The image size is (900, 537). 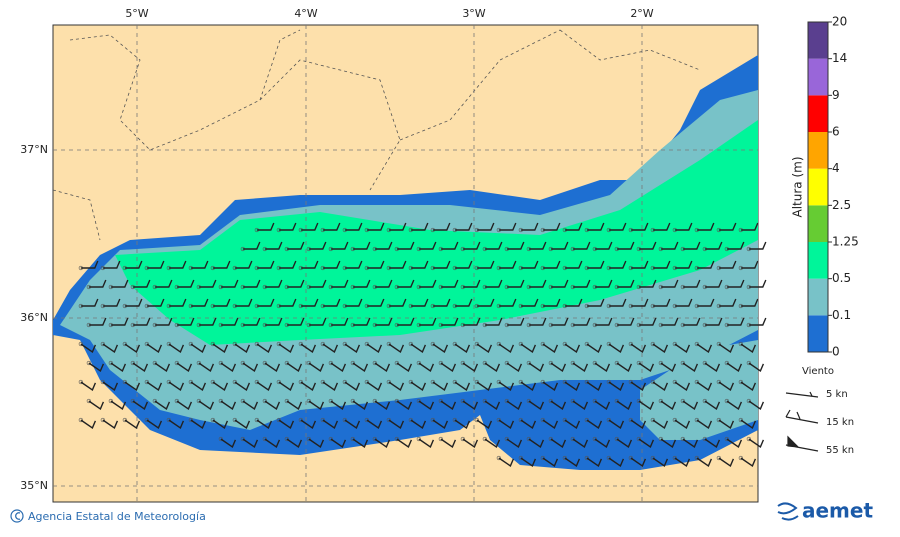 What do you see at coordinates (787, 508) in the screenshot?
I see `logo-swirl` at bounding box center [787, 508].